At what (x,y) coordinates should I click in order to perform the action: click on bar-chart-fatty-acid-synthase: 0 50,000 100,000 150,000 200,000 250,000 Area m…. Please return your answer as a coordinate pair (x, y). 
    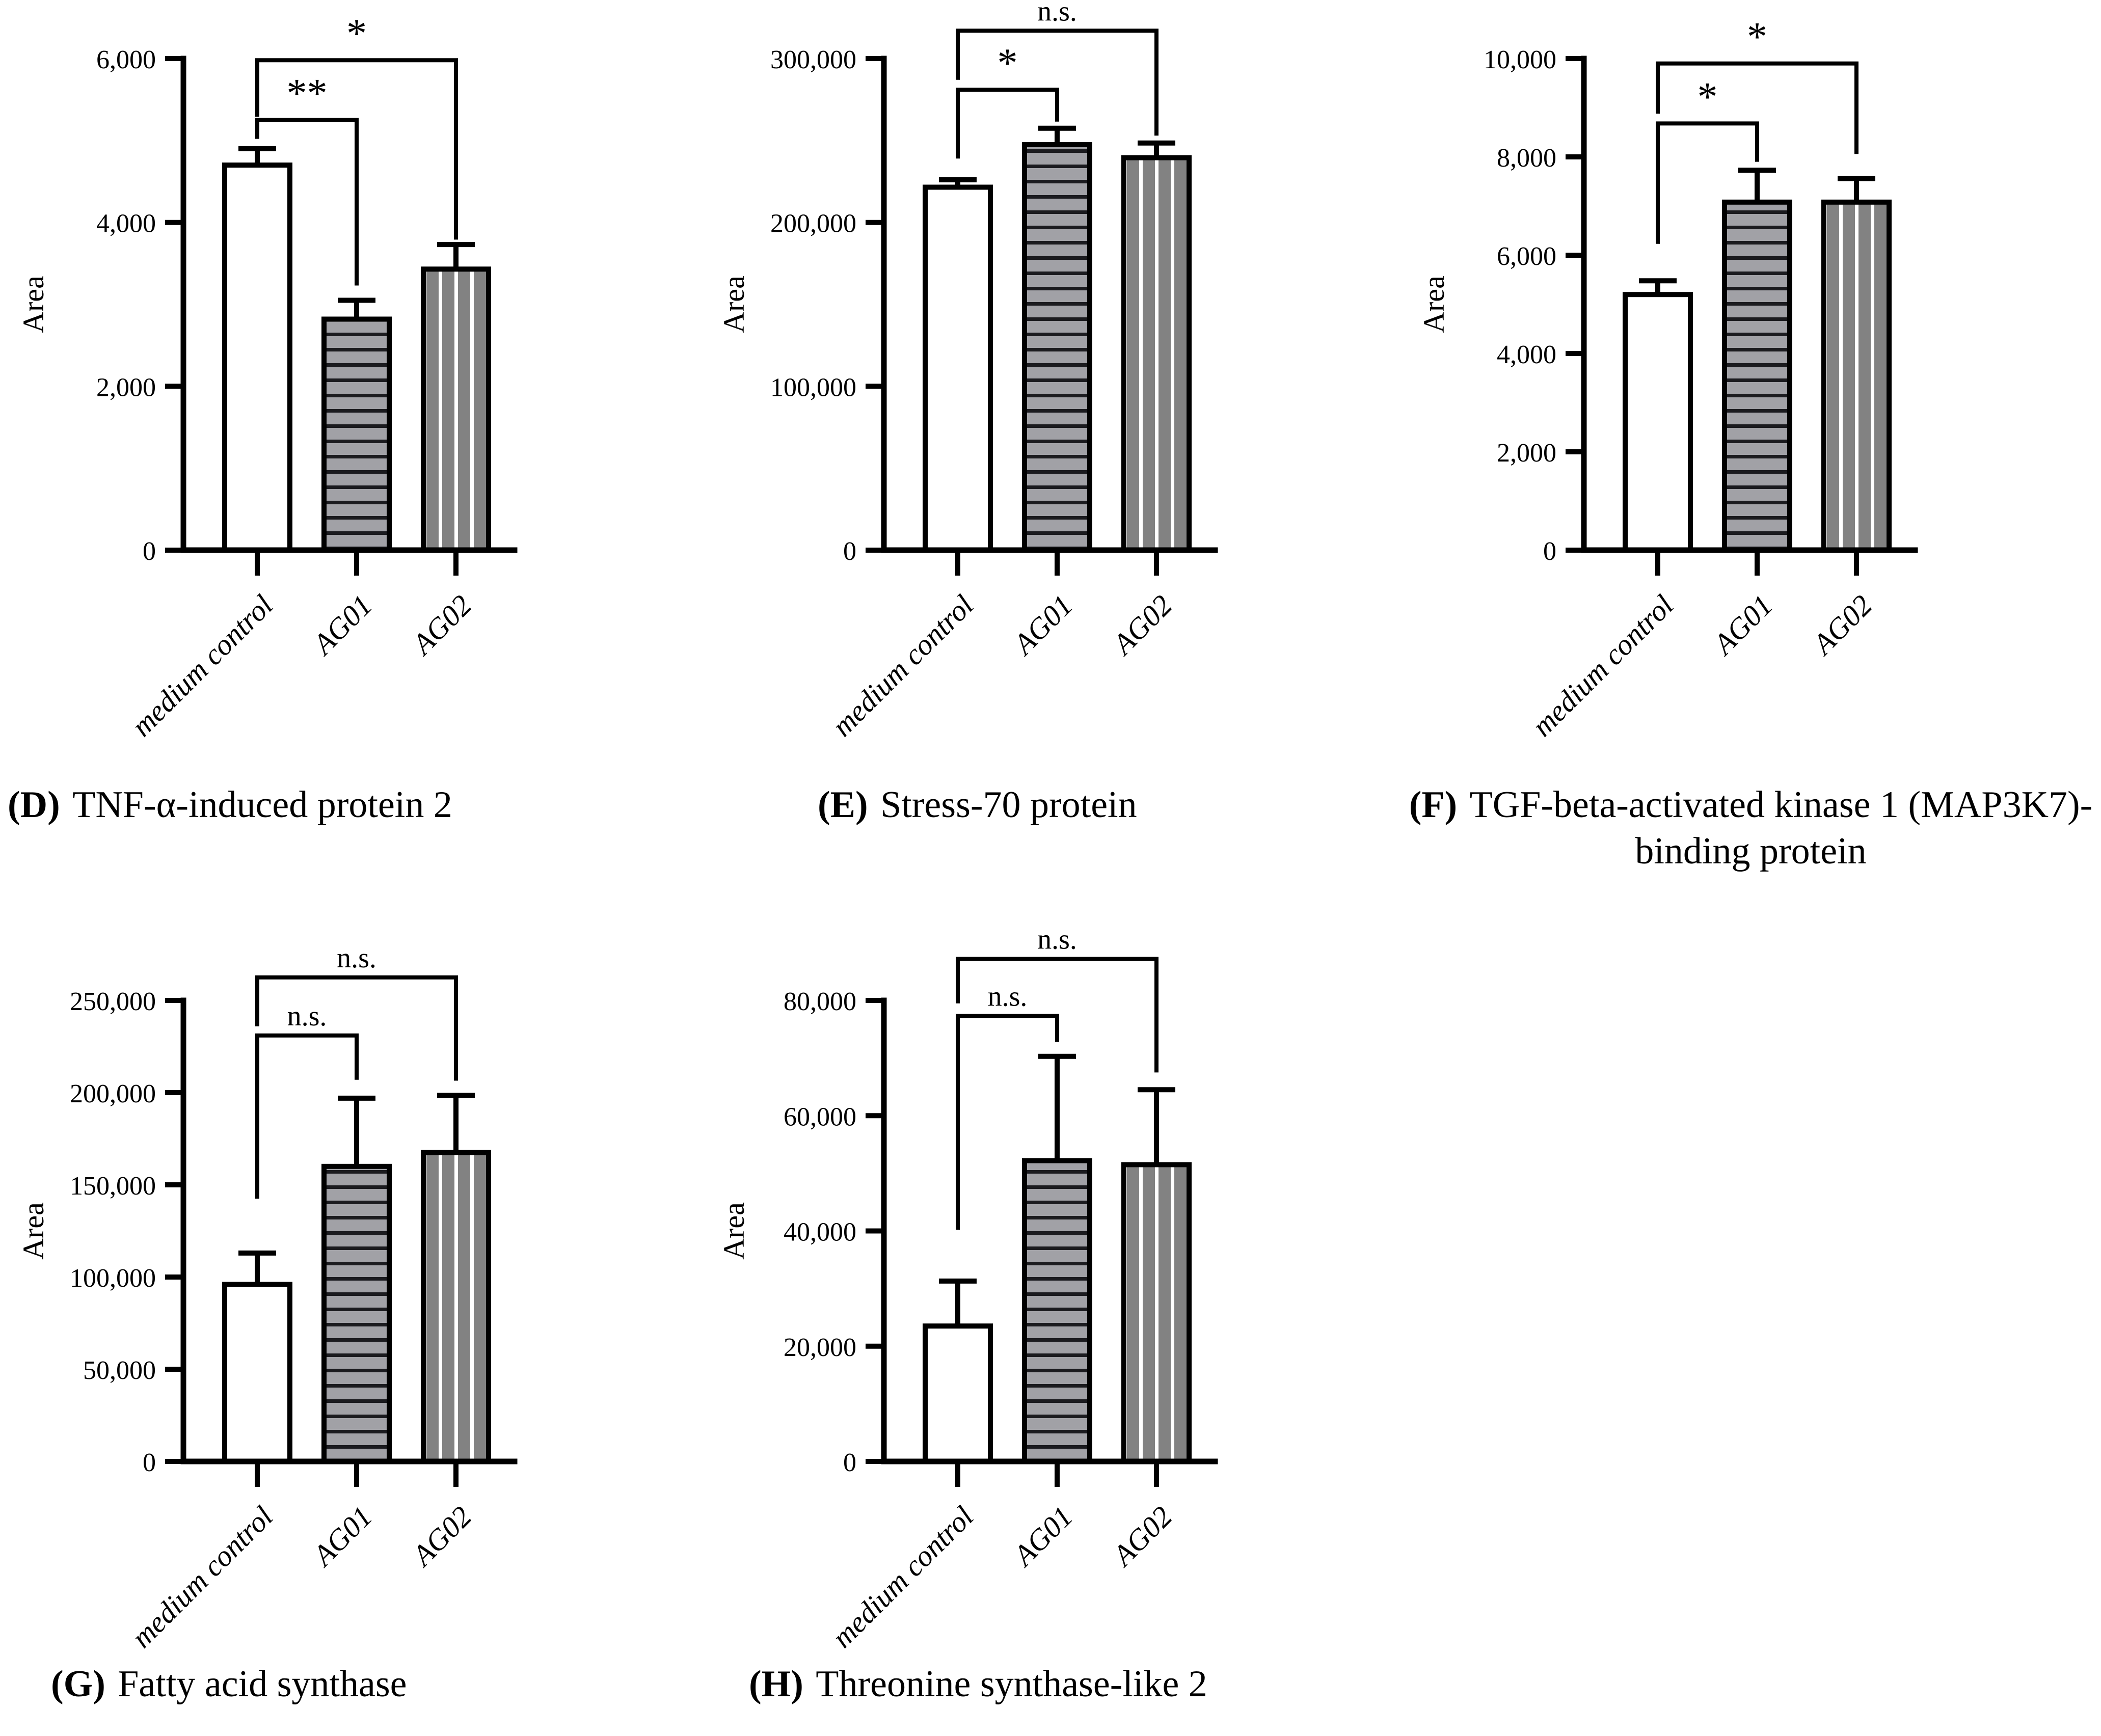
    Looking at the image, I should click on (267, 1298).